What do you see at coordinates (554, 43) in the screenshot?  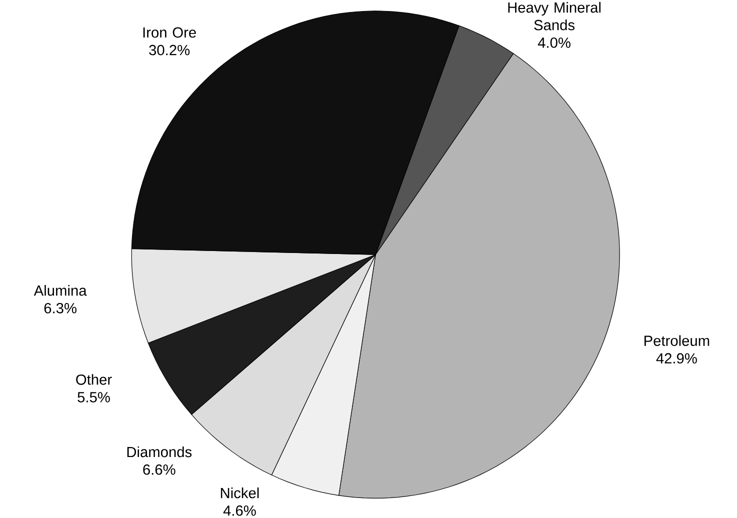 I see `data-label: 4.0%` at bounding box center [554, 43].